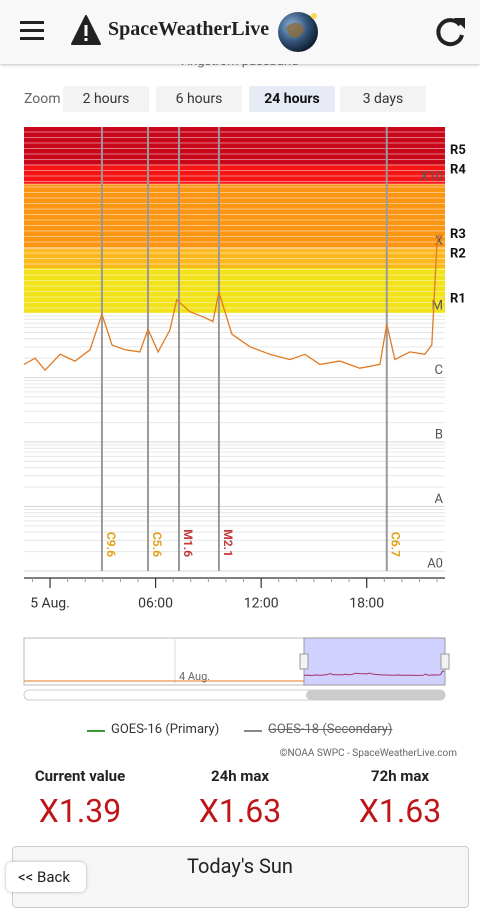  What do you see at coordinates (234, 661) in the screenshot?
I see `navigator` at bounding box center [234, 661].